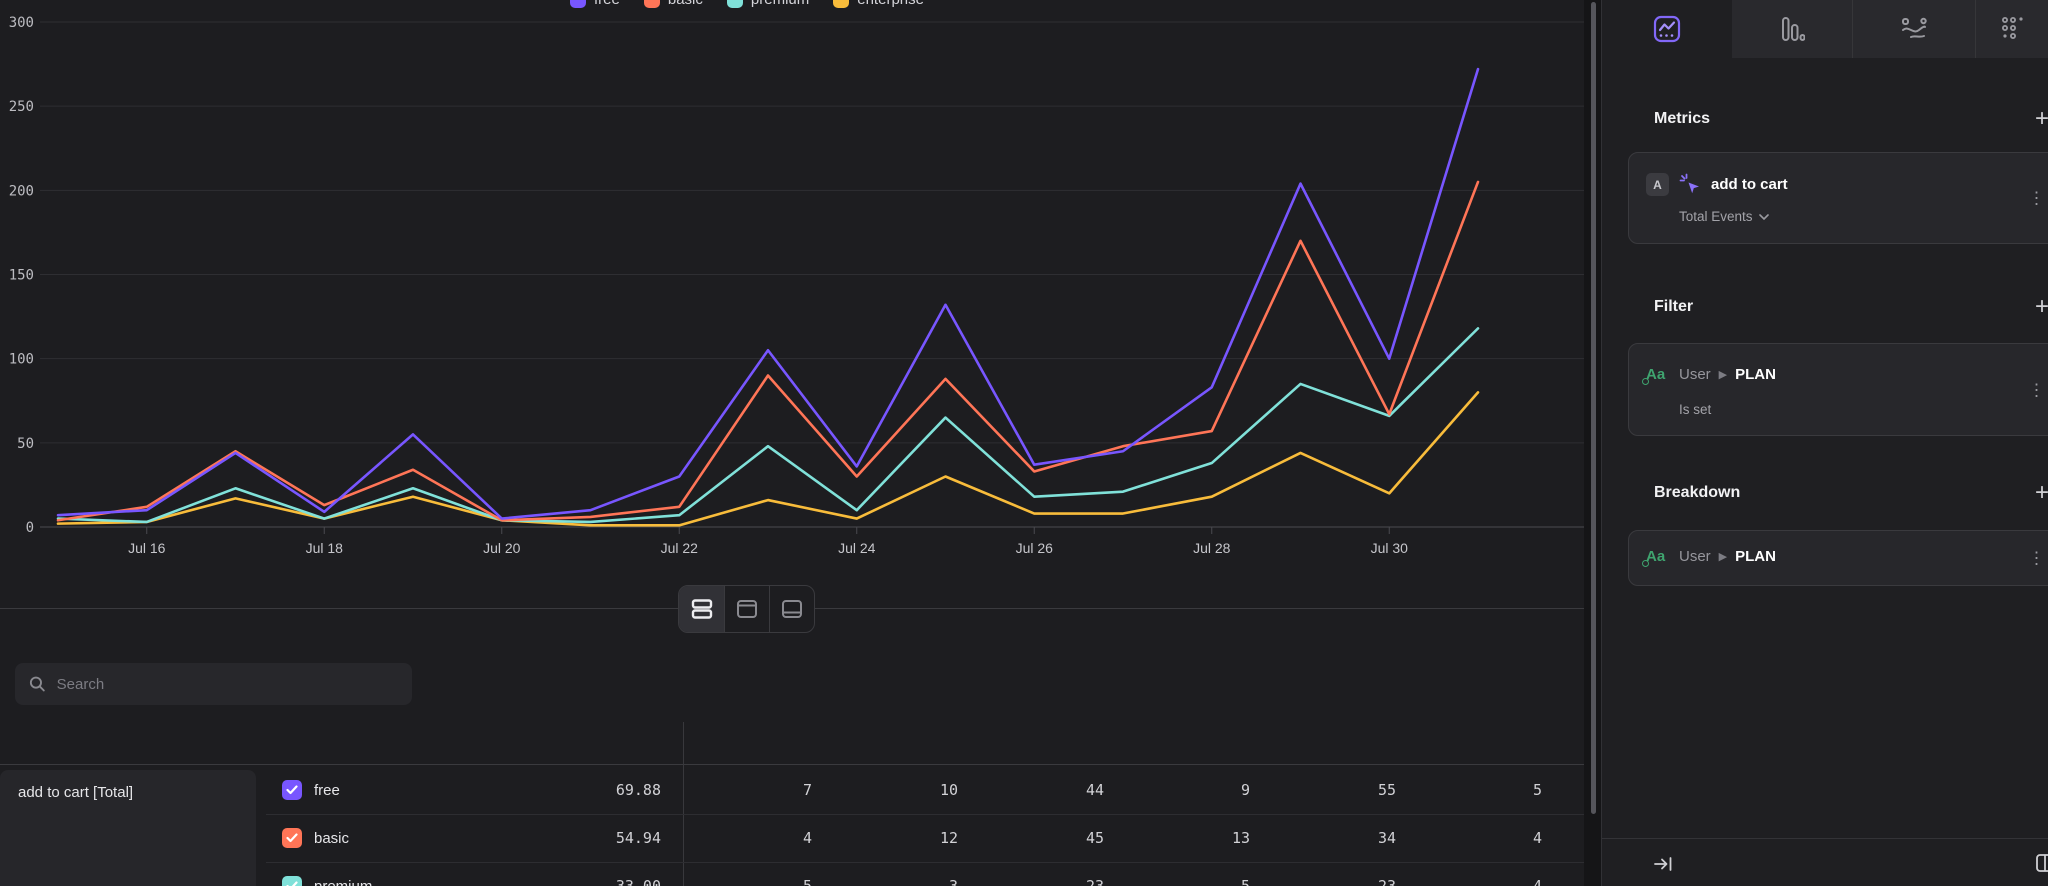  I want to click on table-cell-value: 13, so click(1240, 838).